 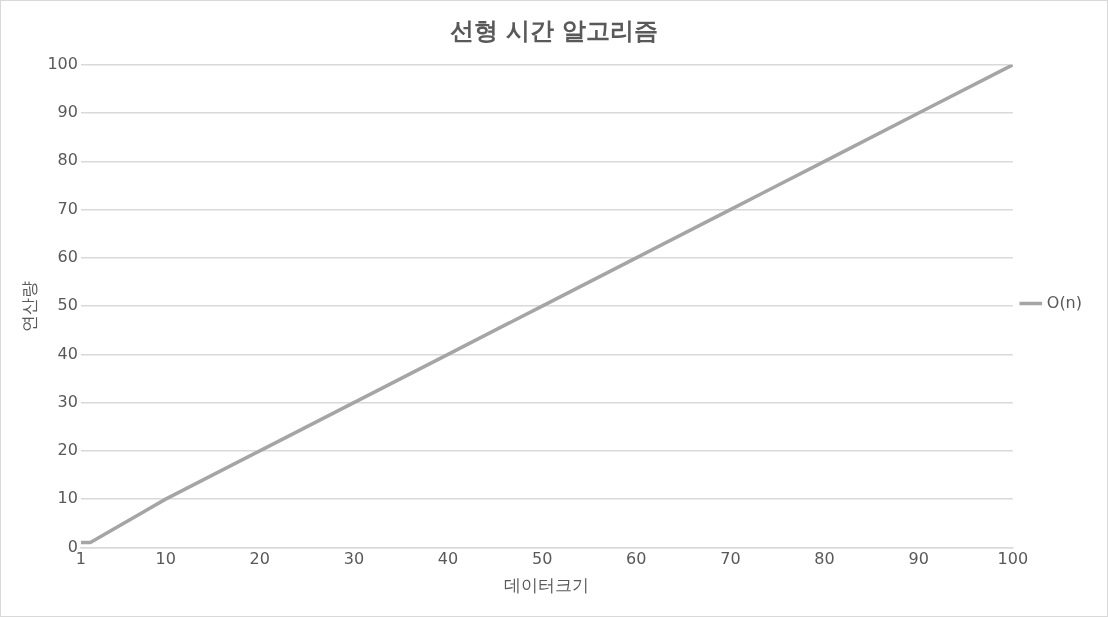 I want to click on x-tick-label: 30, so click(x=354, y=559).